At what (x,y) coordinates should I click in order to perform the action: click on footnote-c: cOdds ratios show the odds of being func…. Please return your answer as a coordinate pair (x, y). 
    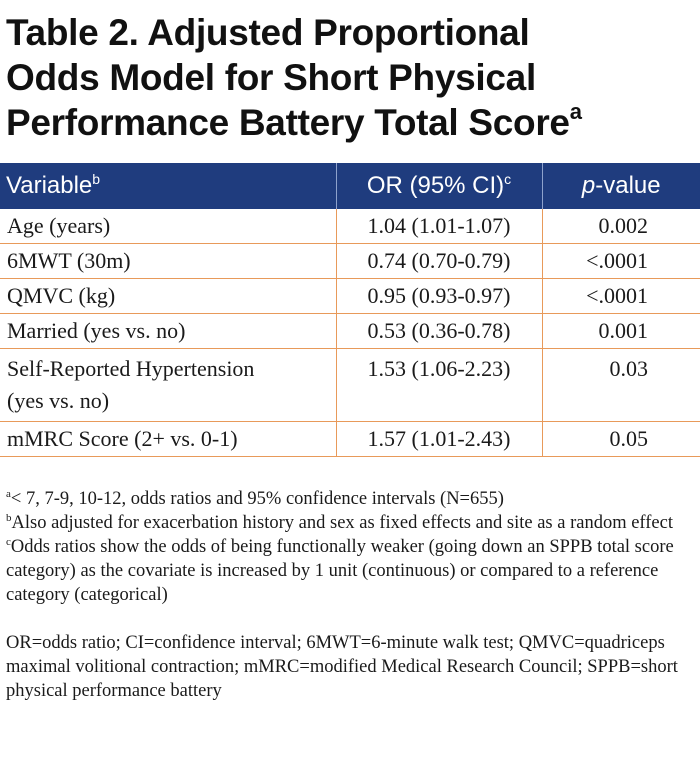
    Looking at the image, I should click on (340, 571).